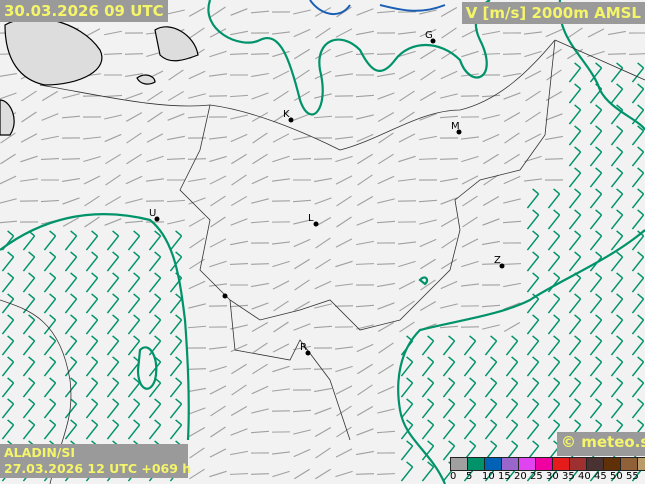  Describe the element at coordinates (632, 476) in the screenshot. I see `legend-tick: 55` at that location.